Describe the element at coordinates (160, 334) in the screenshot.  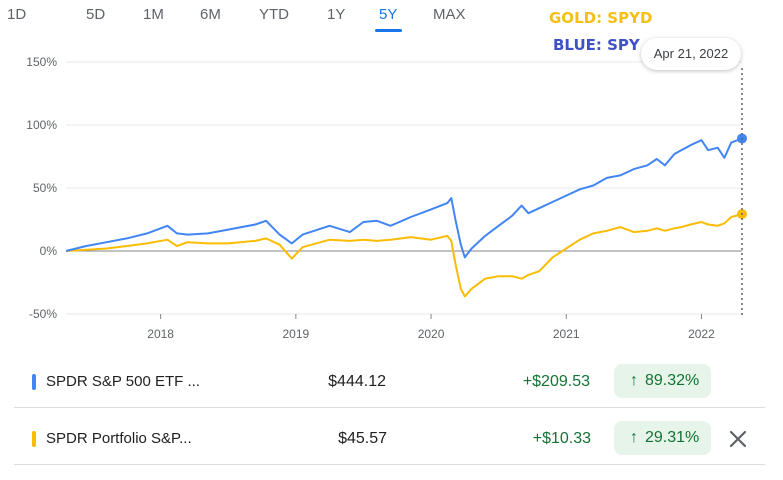
I see `x-tick-label: 2018` at that location.